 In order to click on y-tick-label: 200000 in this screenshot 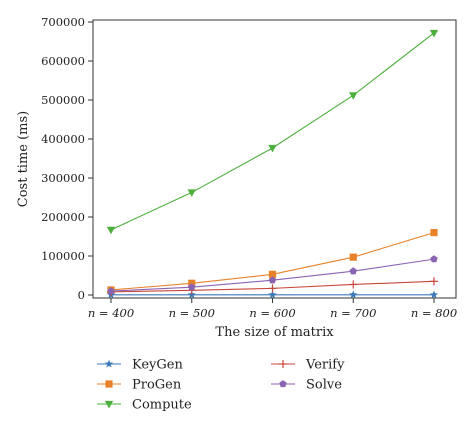, I will do `click(63, 217)`.